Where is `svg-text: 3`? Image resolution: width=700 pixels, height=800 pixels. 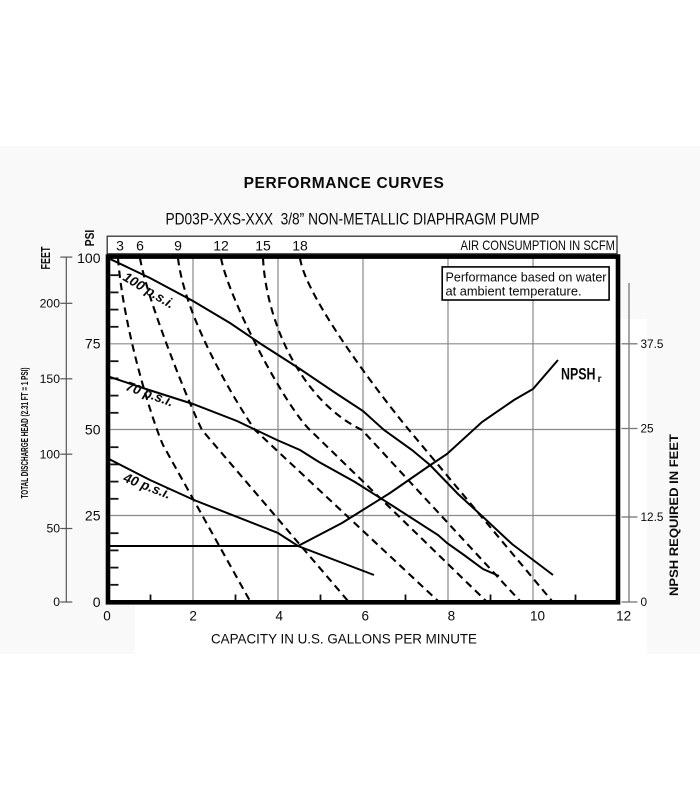 svg-text: 3 is located at coordinates (120, 245).